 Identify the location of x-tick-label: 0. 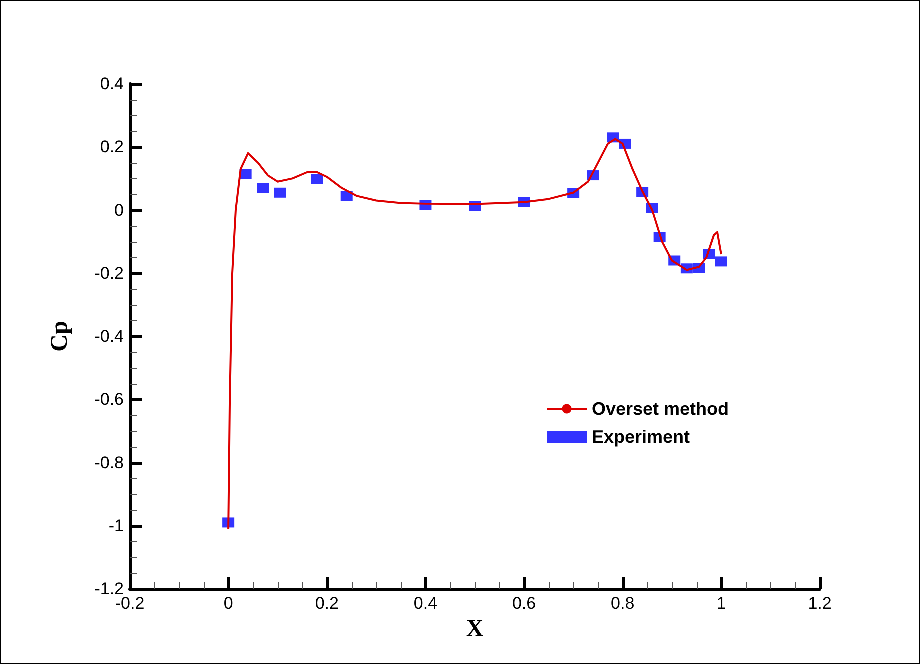
(229, 603).